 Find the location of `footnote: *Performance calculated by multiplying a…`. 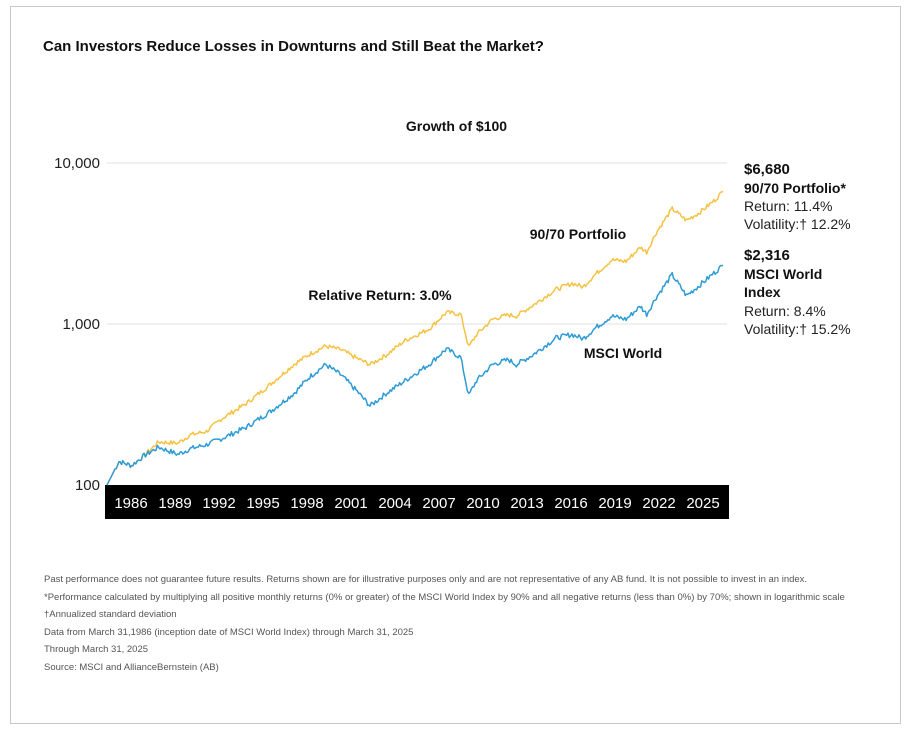

footnote: *Performance calculated by multiplying a… is located at coordinates (444, 597).